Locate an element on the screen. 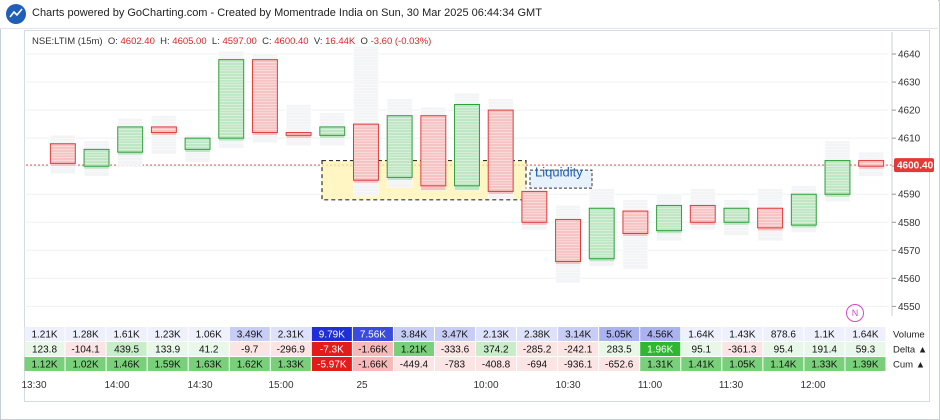 Image resolution: width=940 pixels, height=420 pixels. volume-value: 4.56K is located at coordinates (660, 335).